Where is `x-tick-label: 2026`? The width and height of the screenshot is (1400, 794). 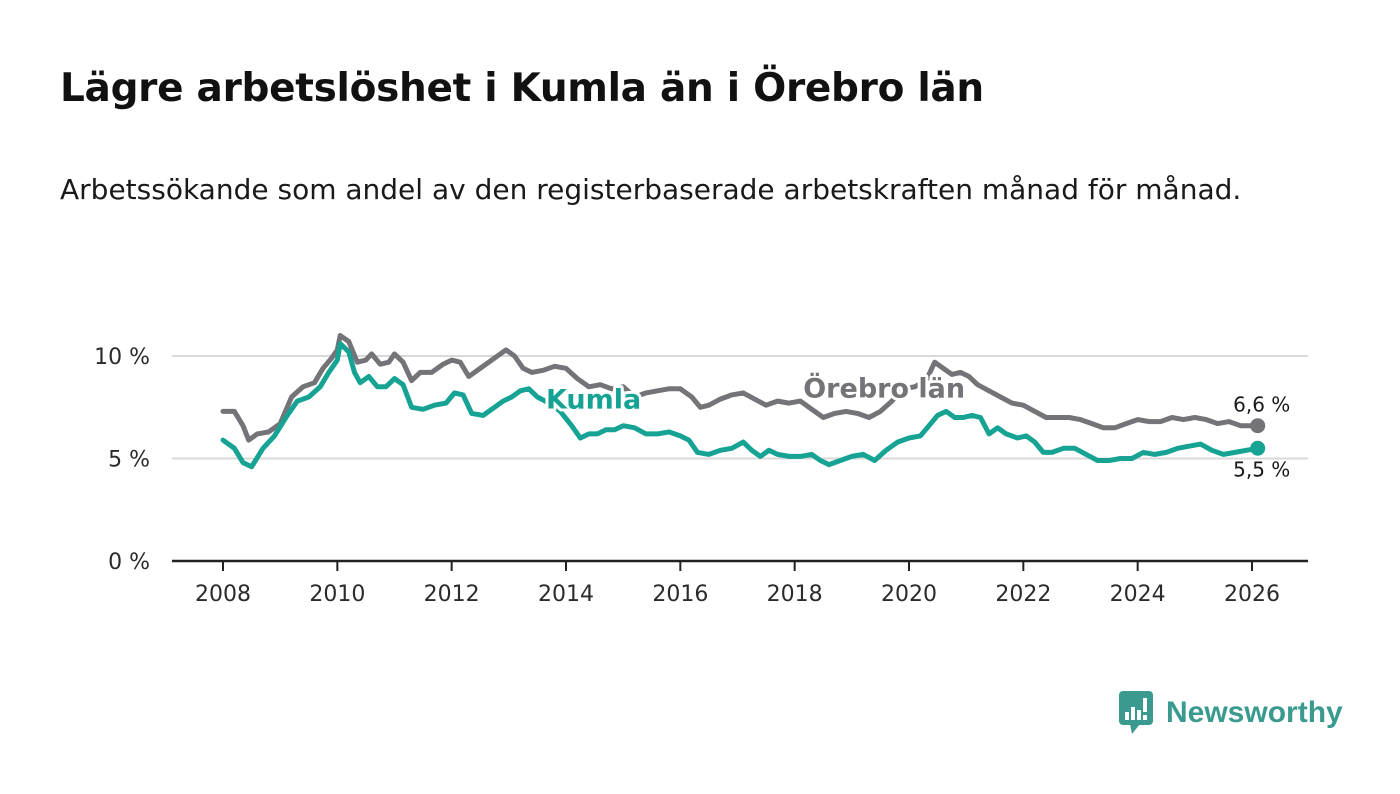
x-tick-label: 2026 is located at coordinates (1252, 594).